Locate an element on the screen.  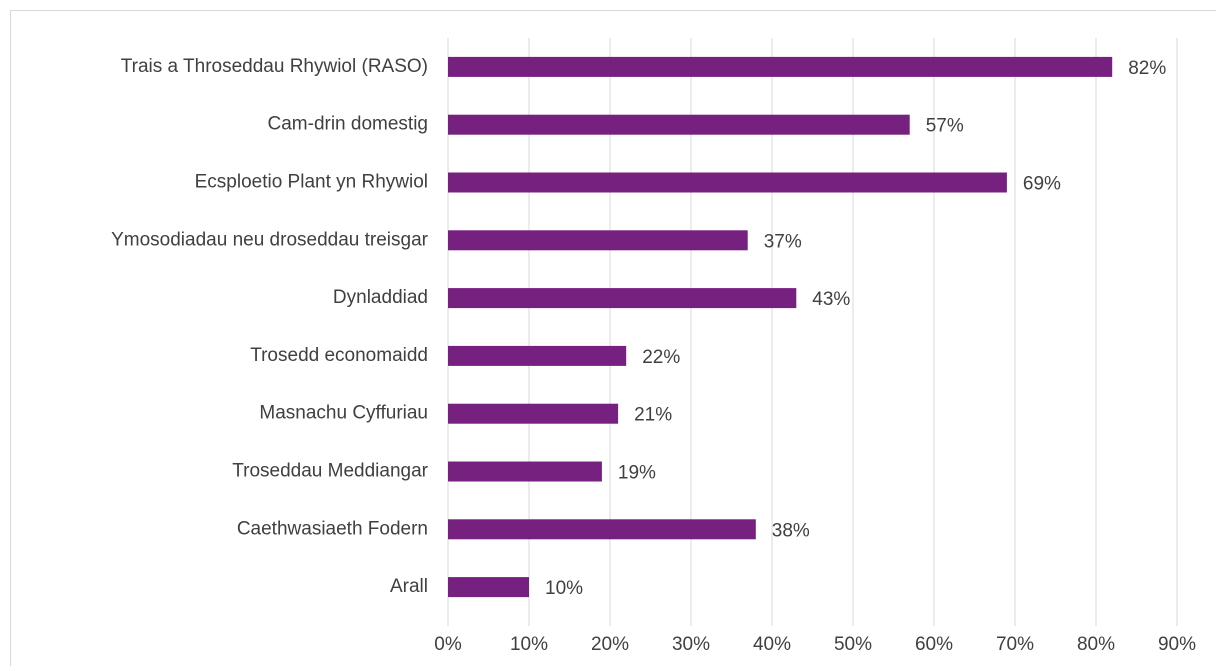
x-tick-label: 80% is located at coordinates (1096, 644).